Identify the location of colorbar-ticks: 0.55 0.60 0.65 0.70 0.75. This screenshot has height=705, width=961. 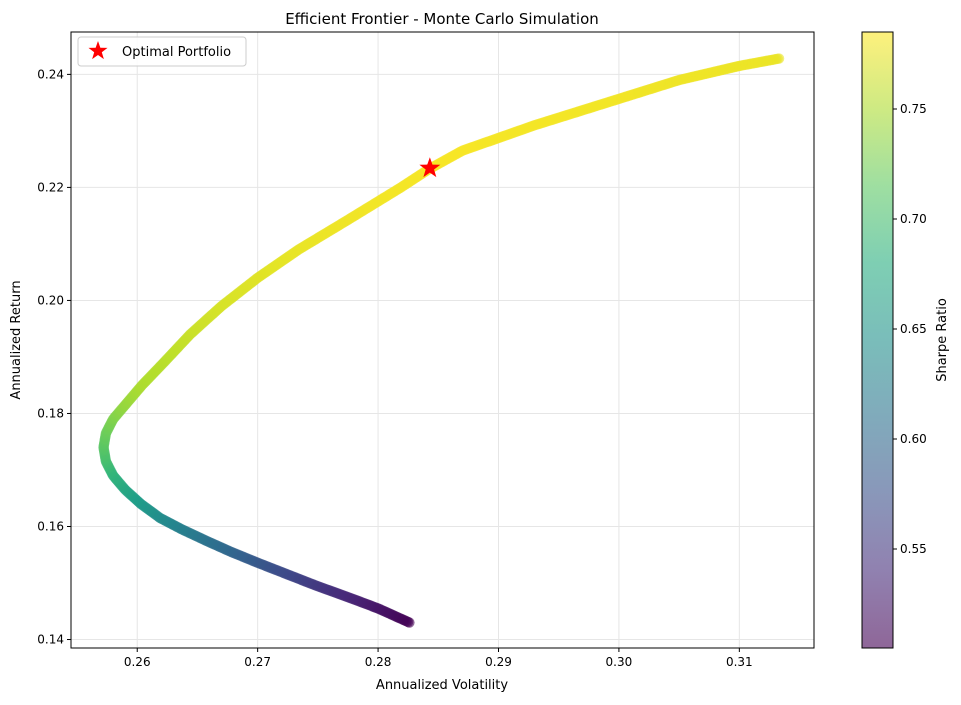
(910, 329).